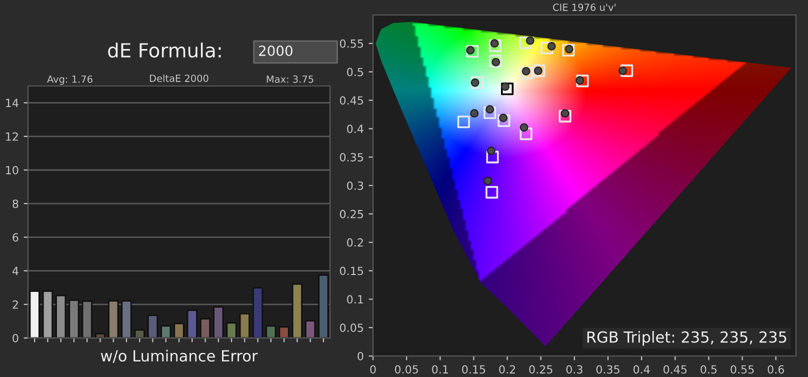 This screenshot has width=808, height=377. Describe the element at coordinates (351, 100) in the screenshot. I see `y-tick-label: 0.45` at that location.